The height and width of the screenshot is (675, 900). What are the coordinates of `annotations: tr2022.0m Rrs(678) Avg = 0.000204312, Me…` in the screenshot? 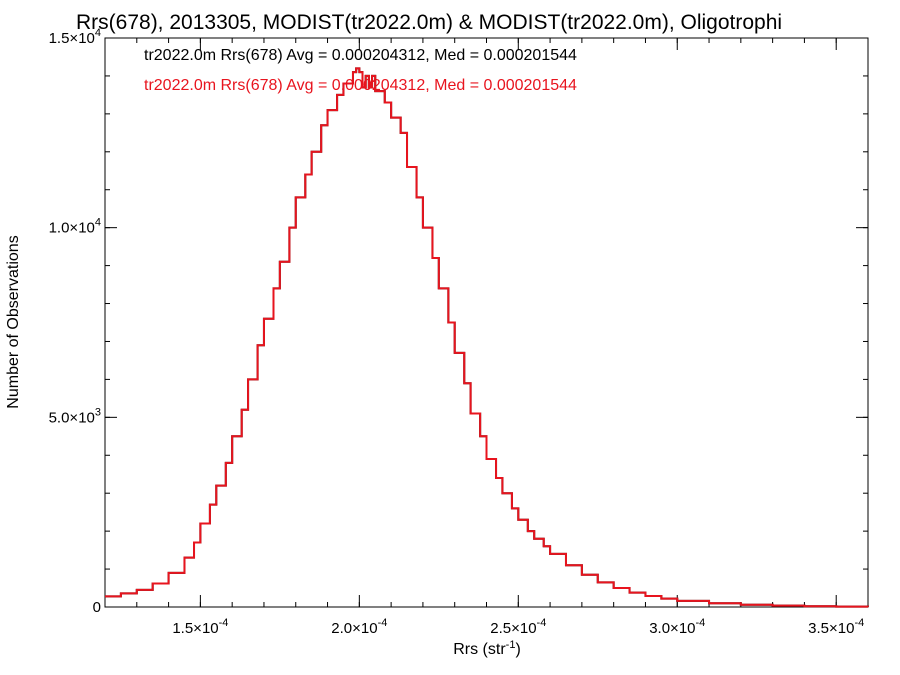 It's located at (360, 70).